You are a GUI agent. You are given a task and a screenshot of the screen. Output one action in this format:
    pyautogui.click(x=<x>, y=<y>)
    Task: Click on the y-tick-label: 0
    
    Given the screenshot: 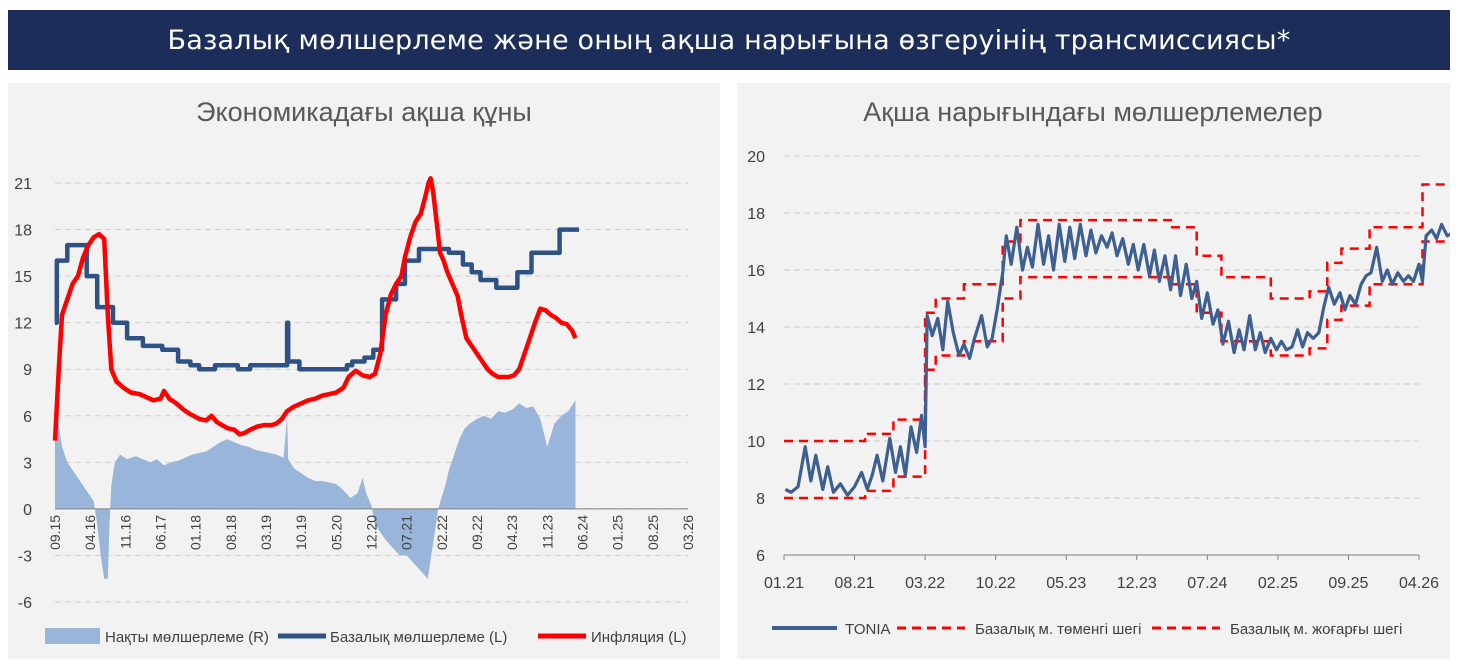 What is the action you would take?
    pyautogui.click(x=27, y=510)
    